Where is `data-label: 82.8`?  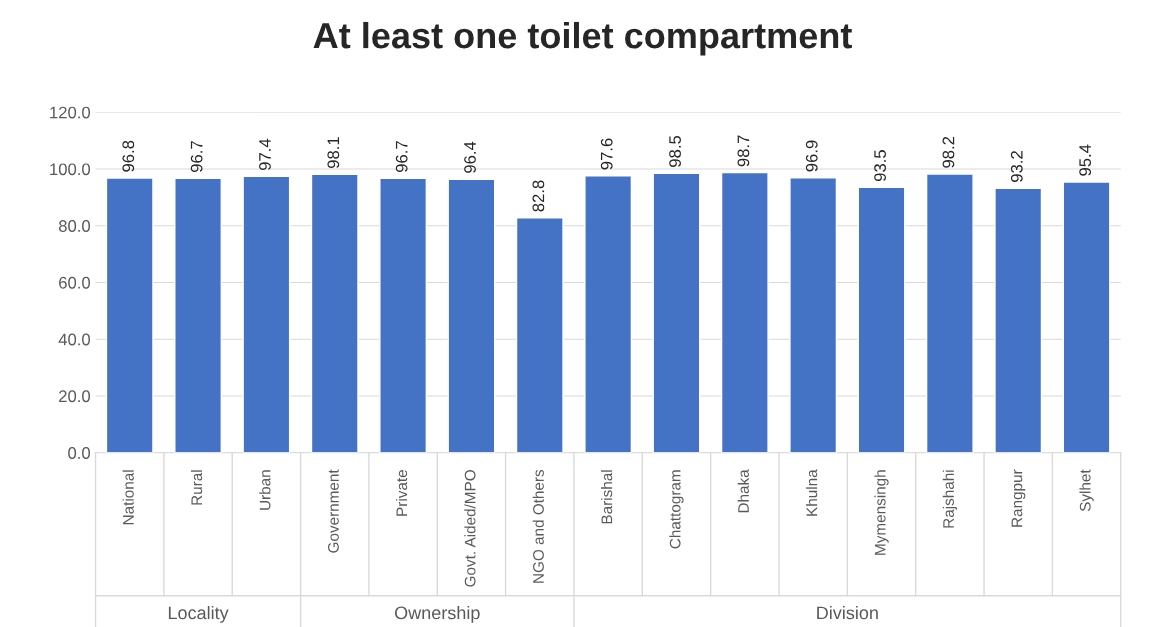 data-label: 82.8 is located at coordinates (538, 196).